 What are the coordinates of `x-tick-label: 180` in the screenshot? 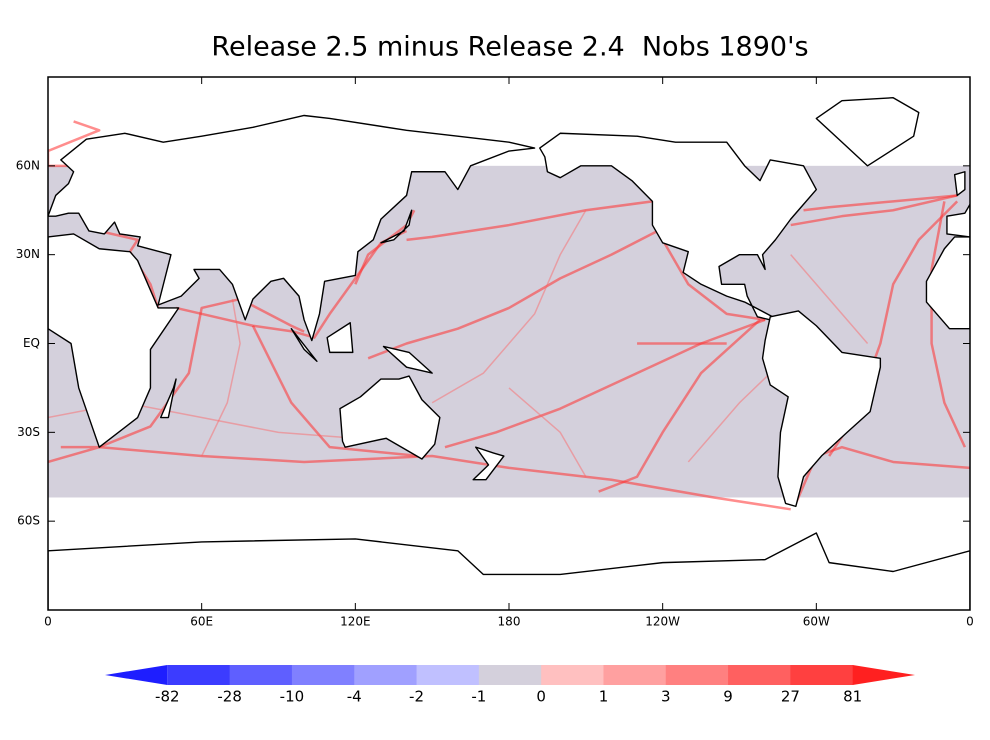 It's located at (509, 622).